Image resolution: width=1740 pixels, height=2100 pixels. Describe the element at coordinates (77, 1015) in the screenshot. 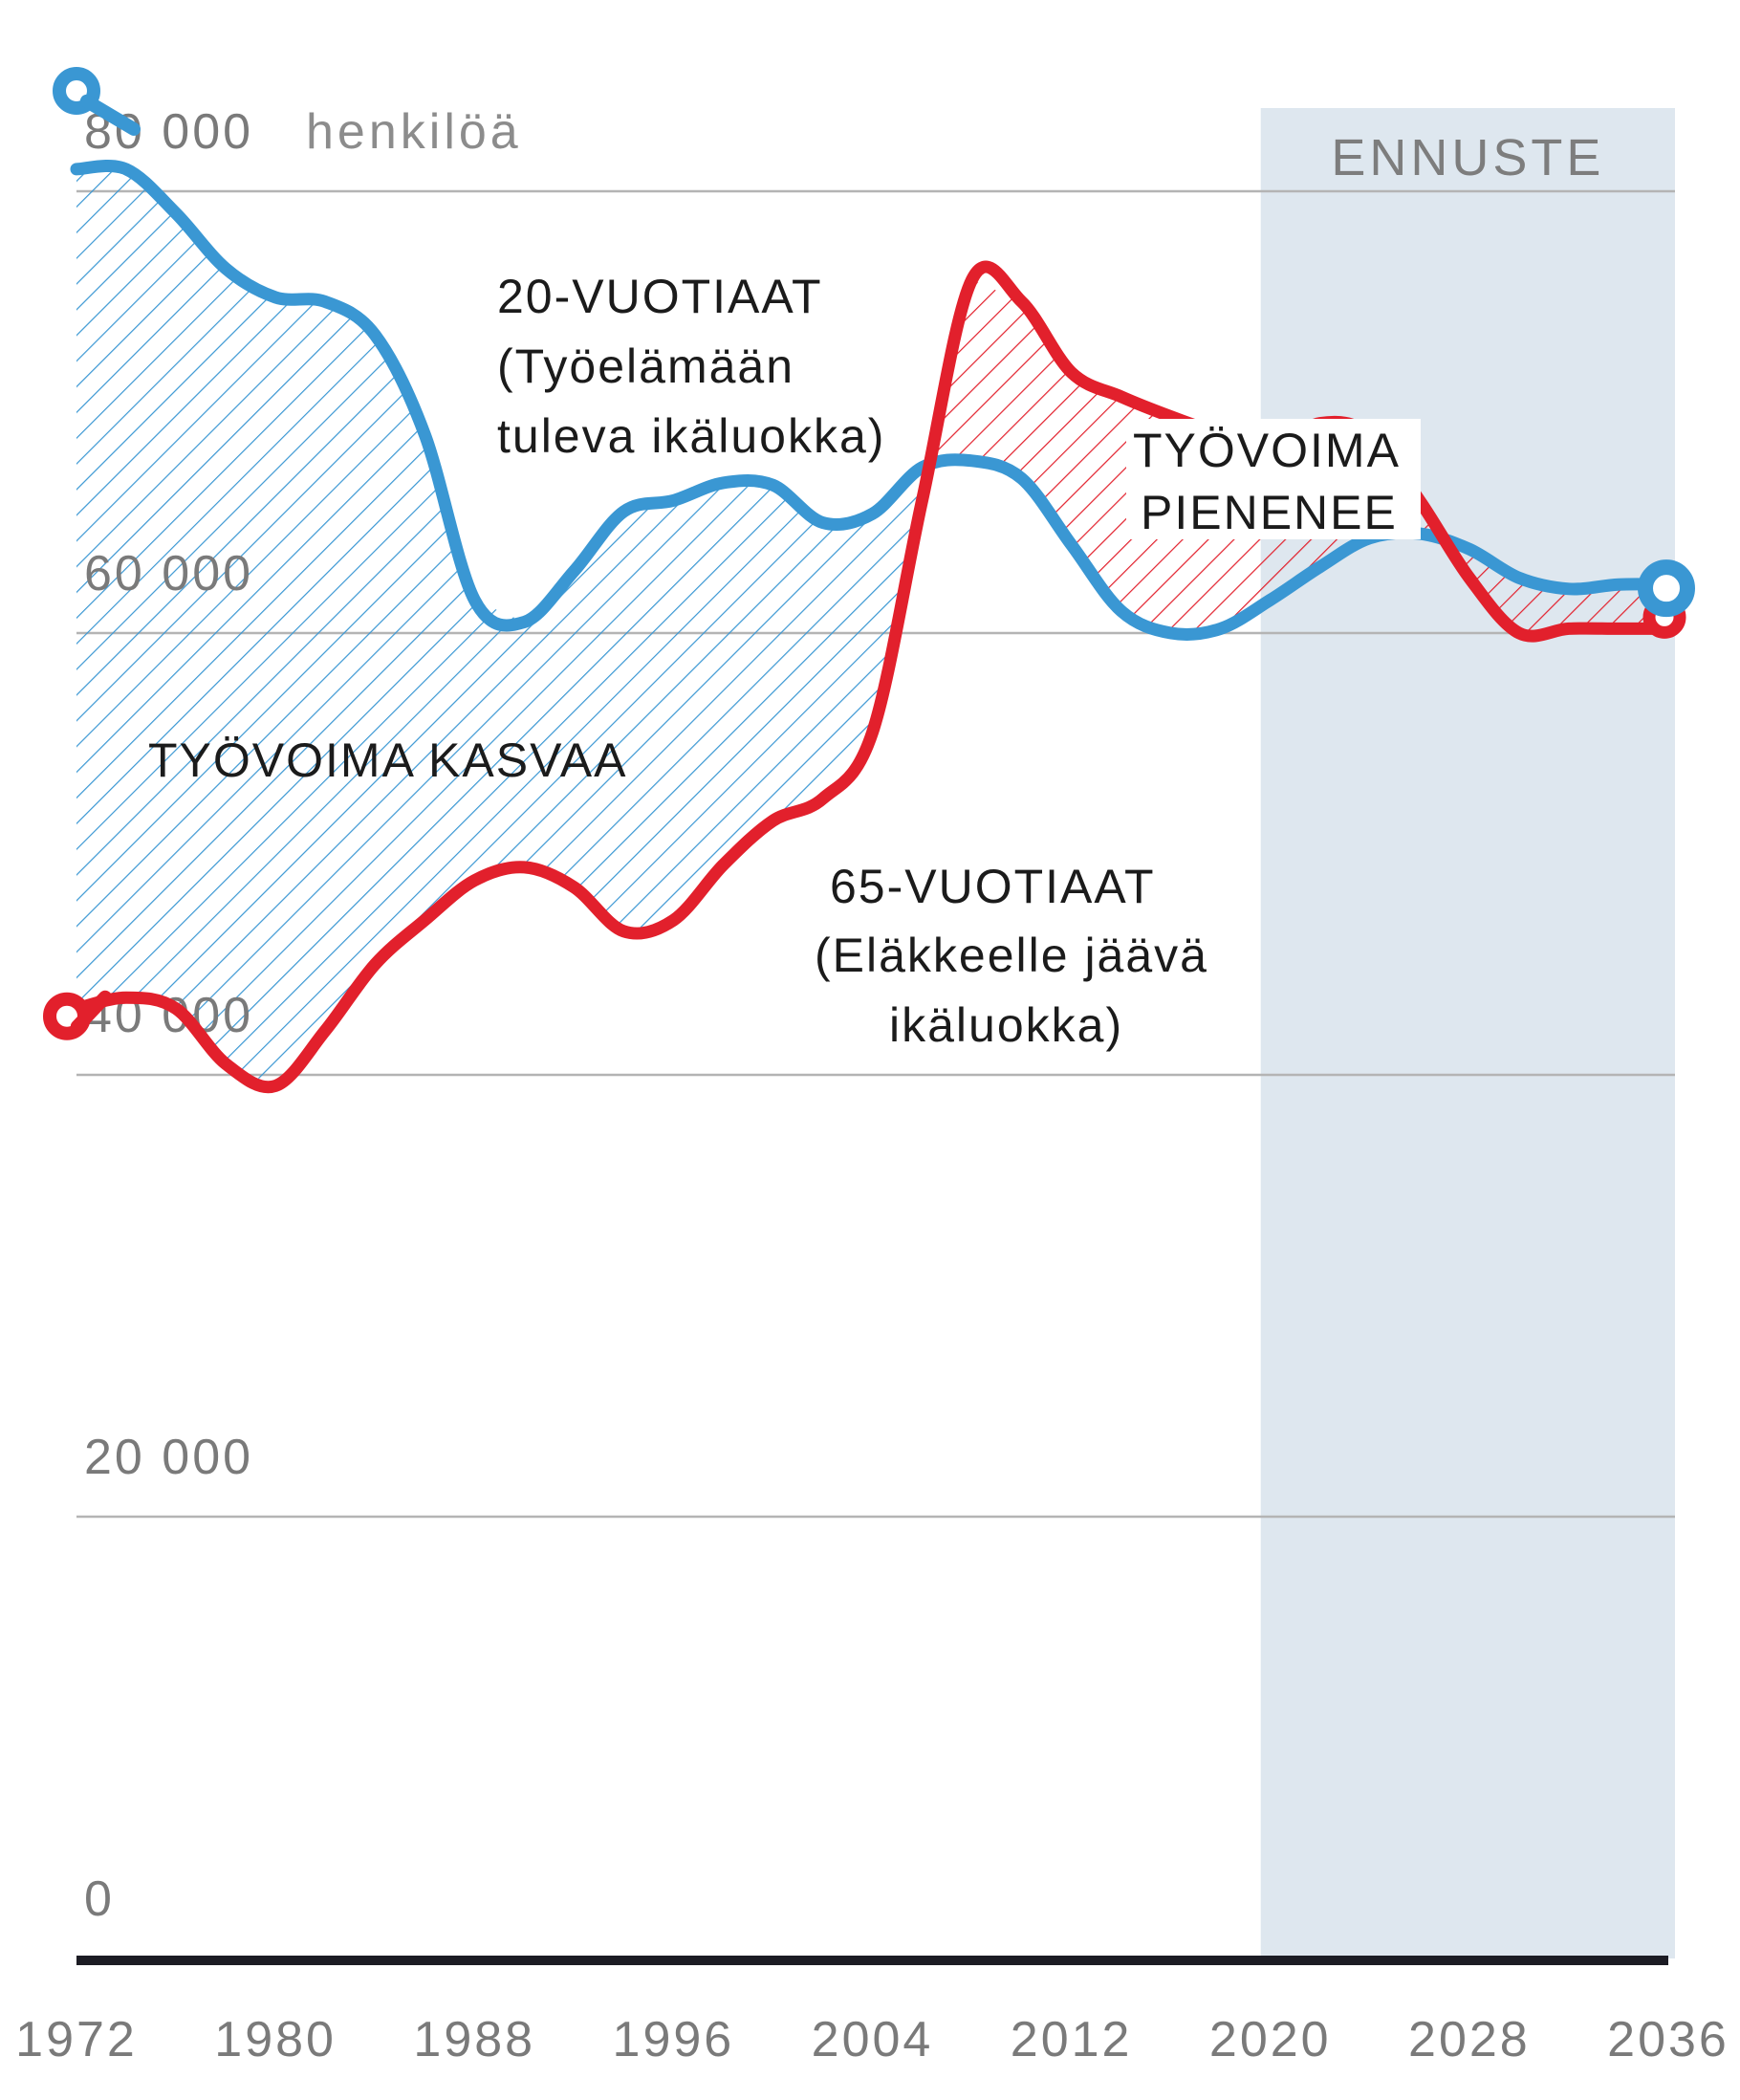

I see `series-start-marker-65-vuotiaat` at that location.